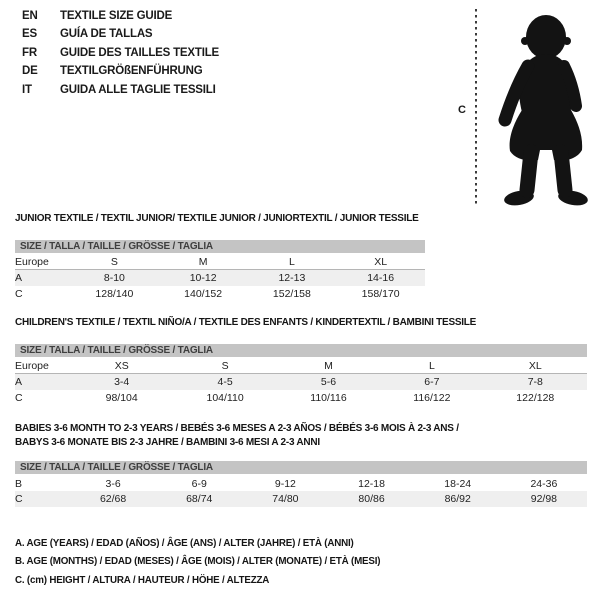 The width and height of the screenshot is (600, 600). I want to click on measure-value-cell: 86/92, so click(457, 499).